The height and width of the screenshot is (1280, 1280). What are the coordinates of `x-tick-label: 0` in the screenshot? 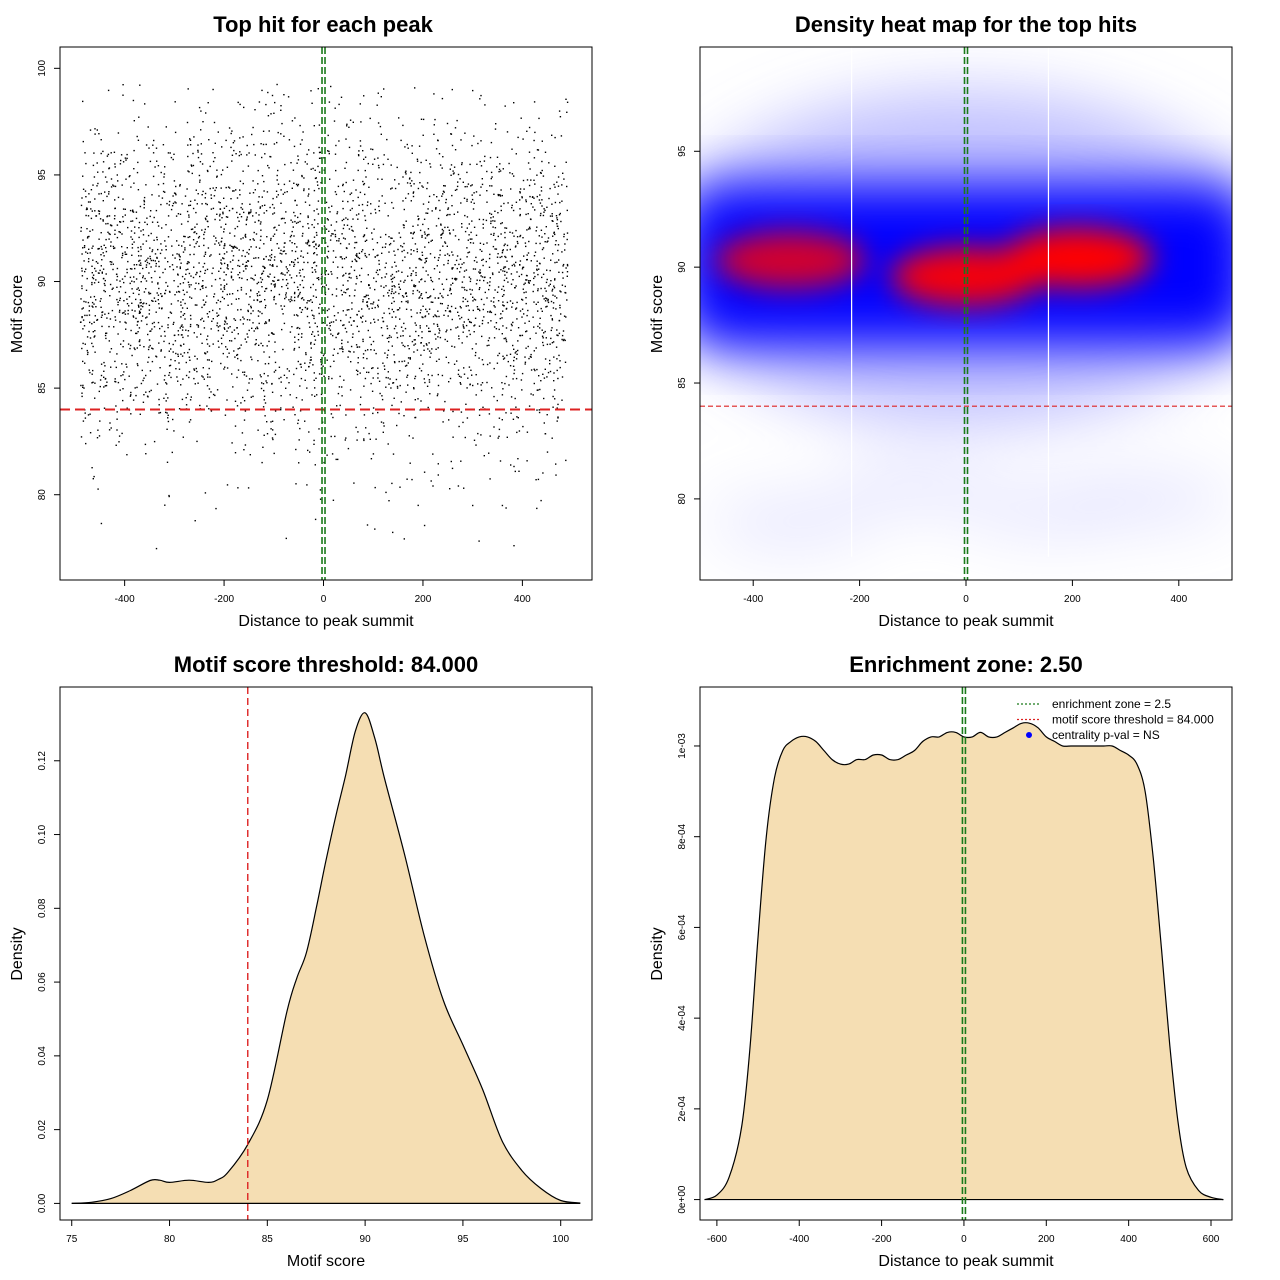 It's located at (324, 599).